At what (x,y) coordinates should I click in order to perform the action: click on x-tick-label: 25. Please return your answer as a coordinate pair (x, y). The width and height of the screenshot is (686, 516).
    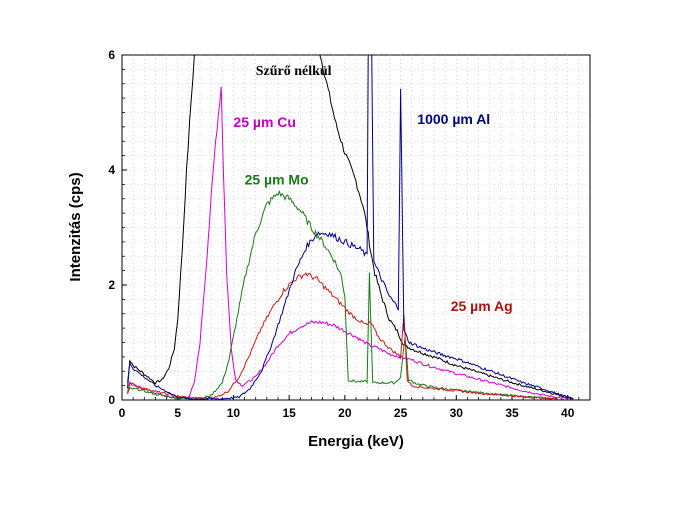
    Looking at the image, I should click on (401, 413).